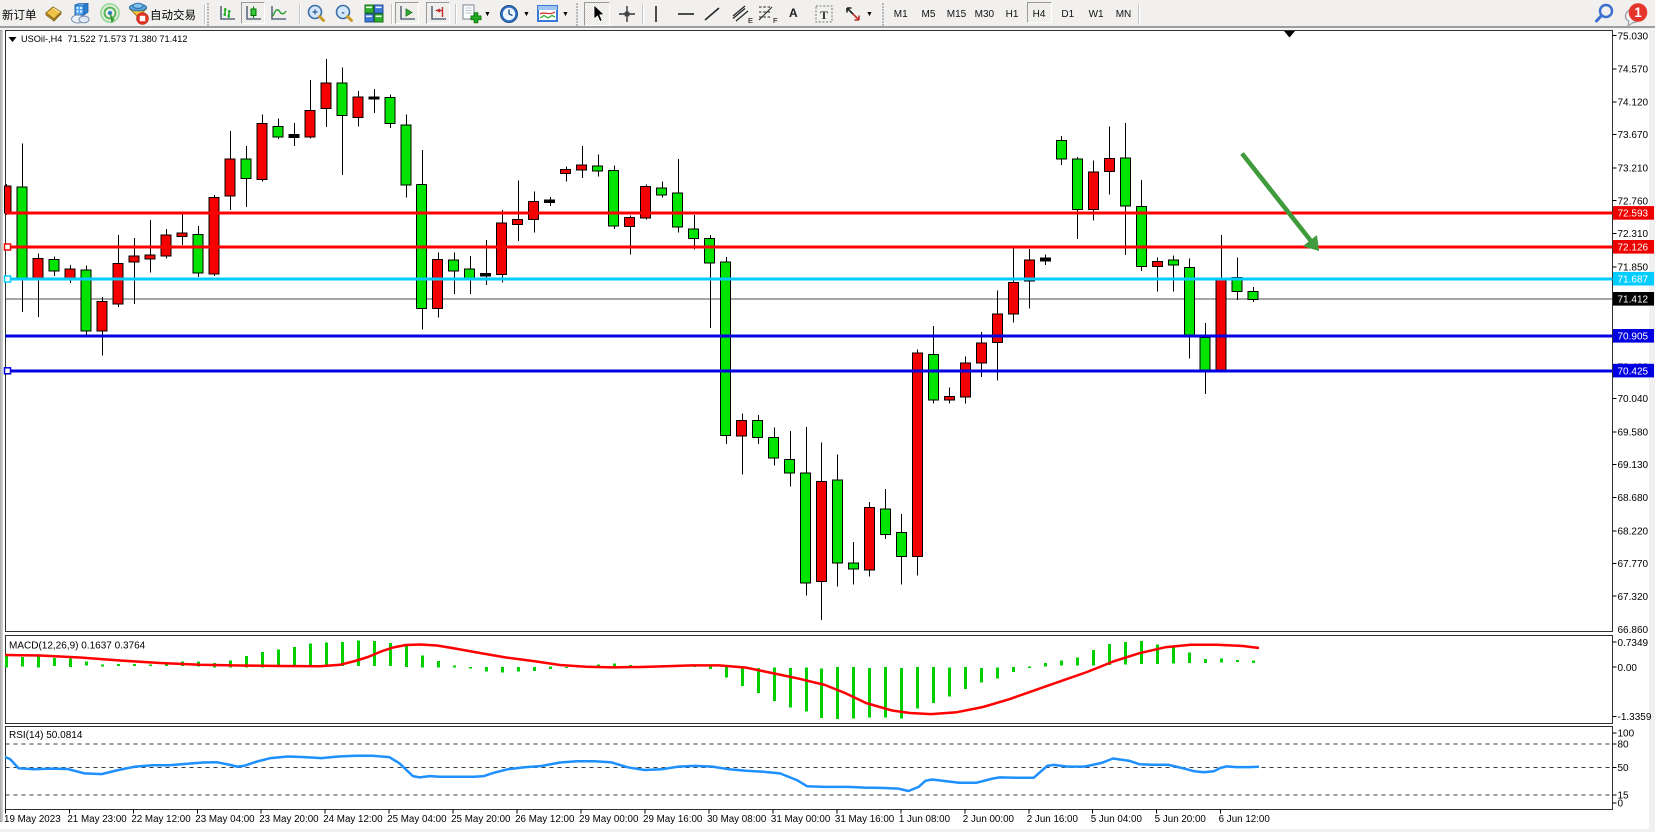 Image resolution: width=1655 pixels, height=832 pixels. Describe the element at coordinates (1626, 734) in the screenshot. I see `svg-text: 100` at that location.